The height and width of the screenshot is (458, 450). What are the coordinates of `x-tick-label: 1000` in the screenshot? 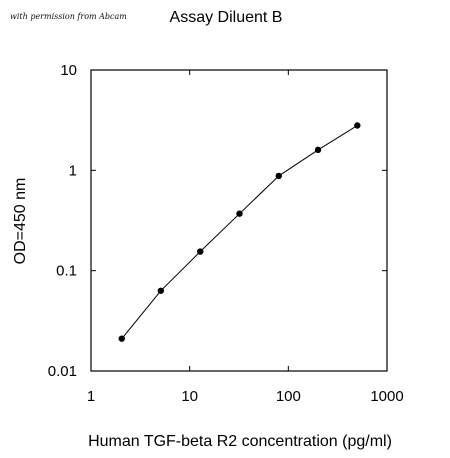 It's located at (386, 396).